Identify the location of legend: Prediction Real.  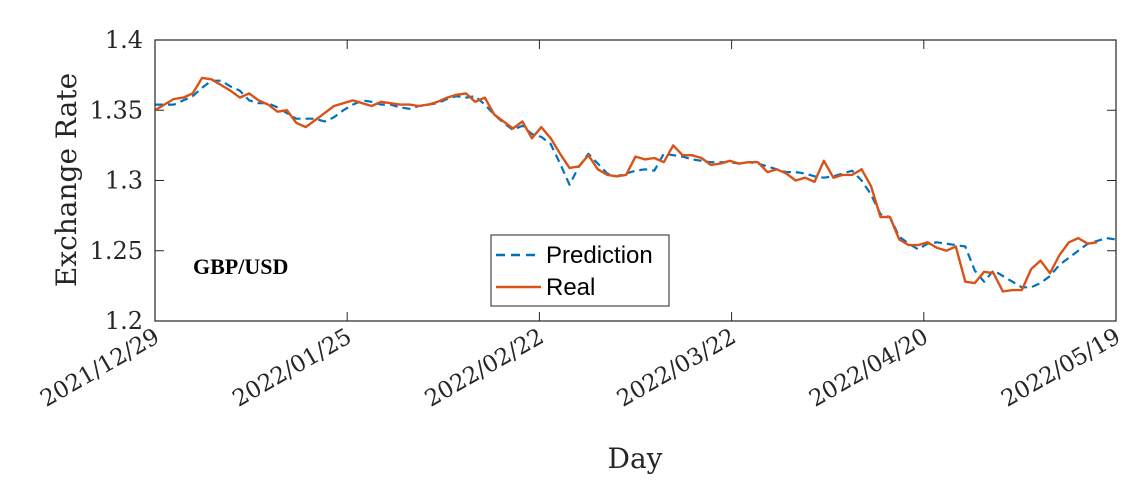
(580, 270).